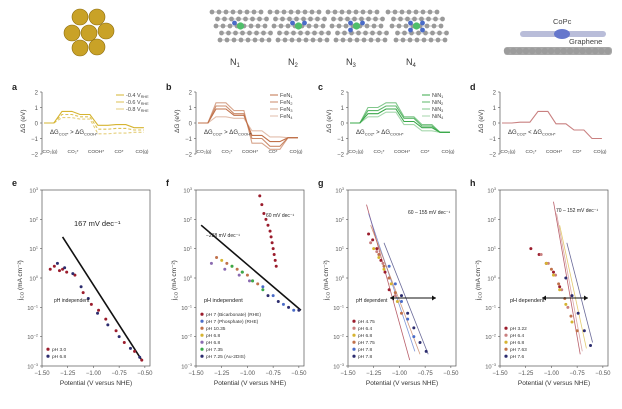 The height and width of the screenshot is (409, 622). I want to click on x-axis-label: Potential (V versus NHE), so click(250, 383).